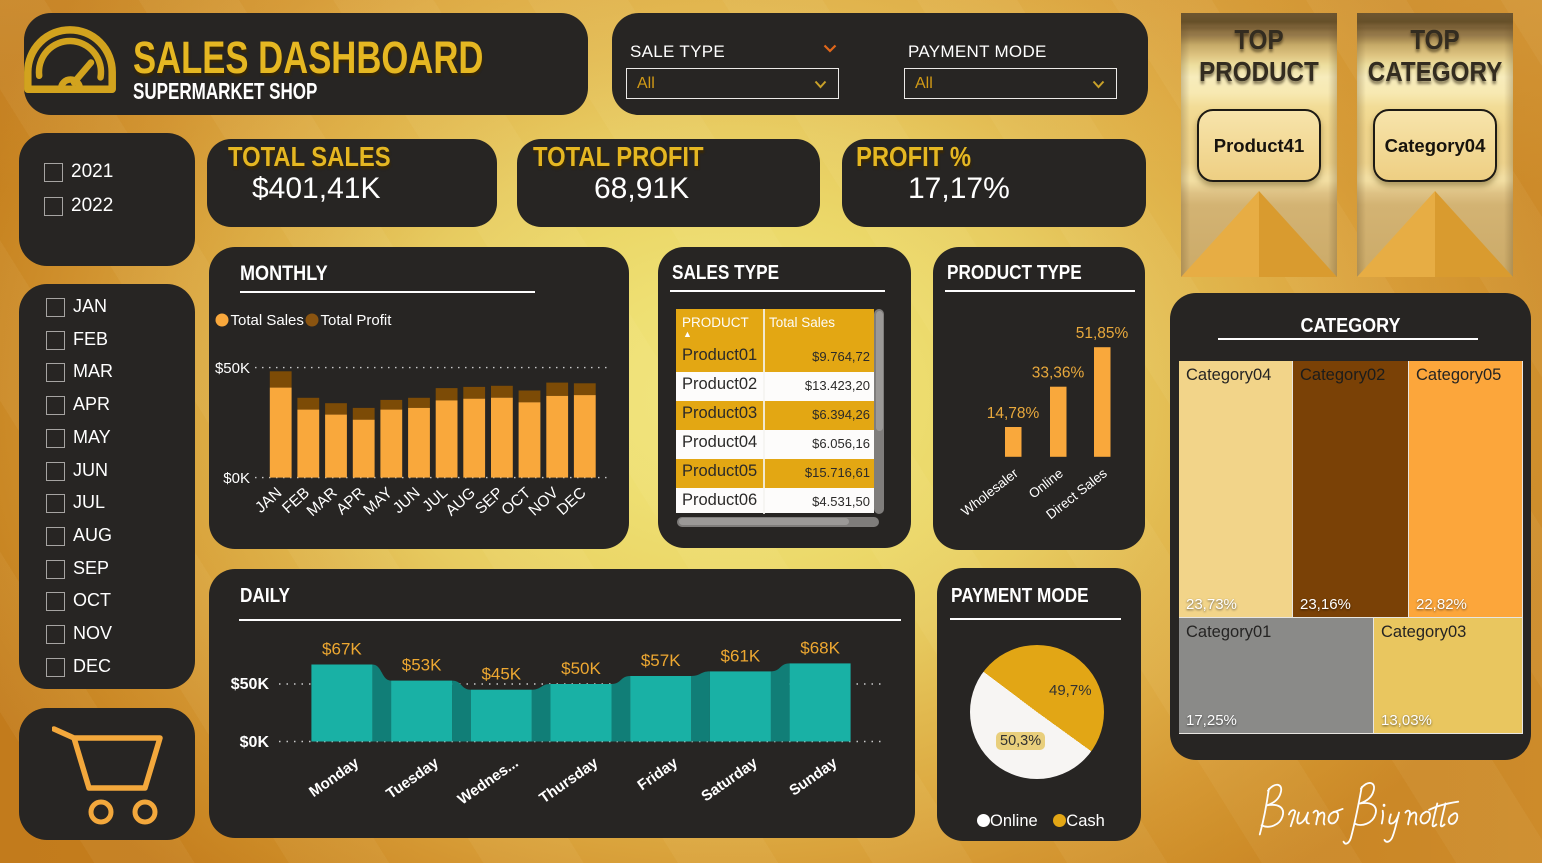  What do you see at coordinates (741, 655) in the screenshot?
I see `svg-text: $61K` at bounding box center [741, 655].